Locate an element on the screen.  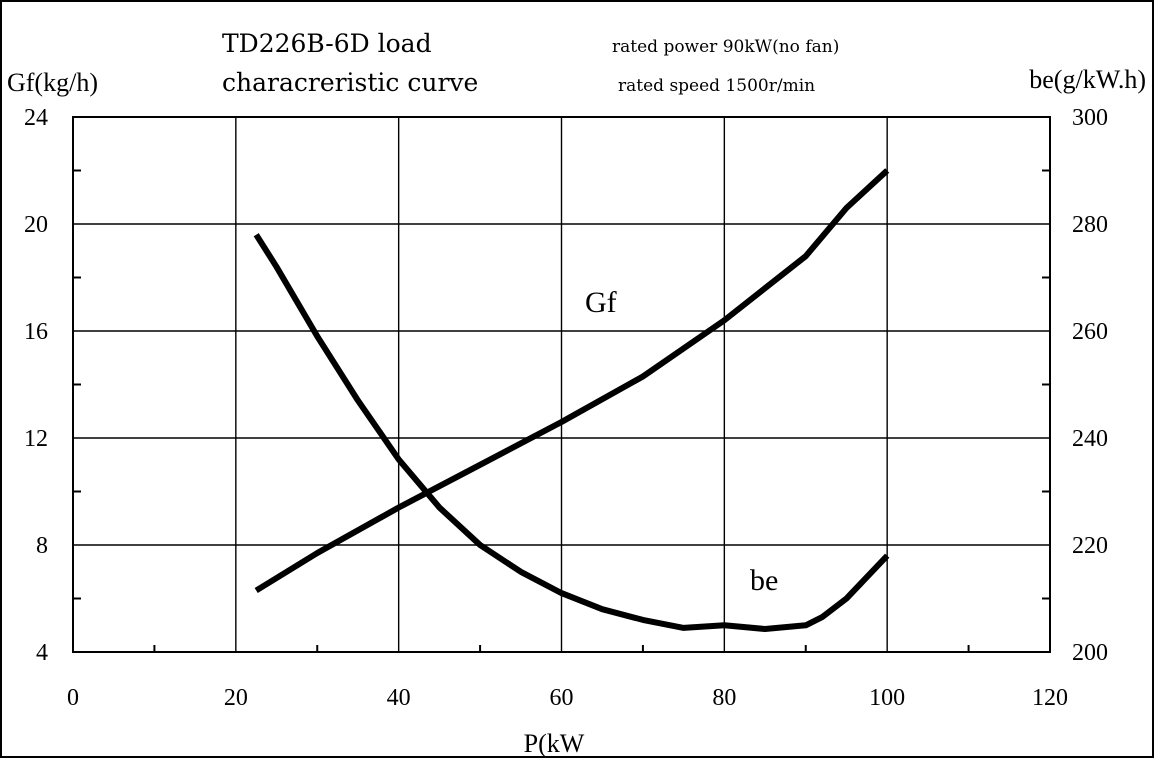
gf-curve-label: Gf is located at coordinates (601, 302).